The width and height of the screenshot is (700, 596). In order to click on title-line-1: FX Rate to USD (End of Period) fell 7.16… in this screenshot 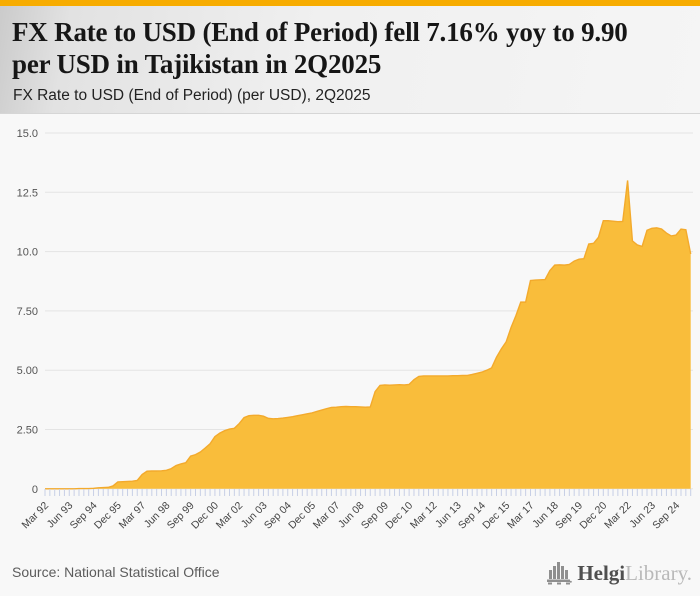, I will do `click(320, 32)`.